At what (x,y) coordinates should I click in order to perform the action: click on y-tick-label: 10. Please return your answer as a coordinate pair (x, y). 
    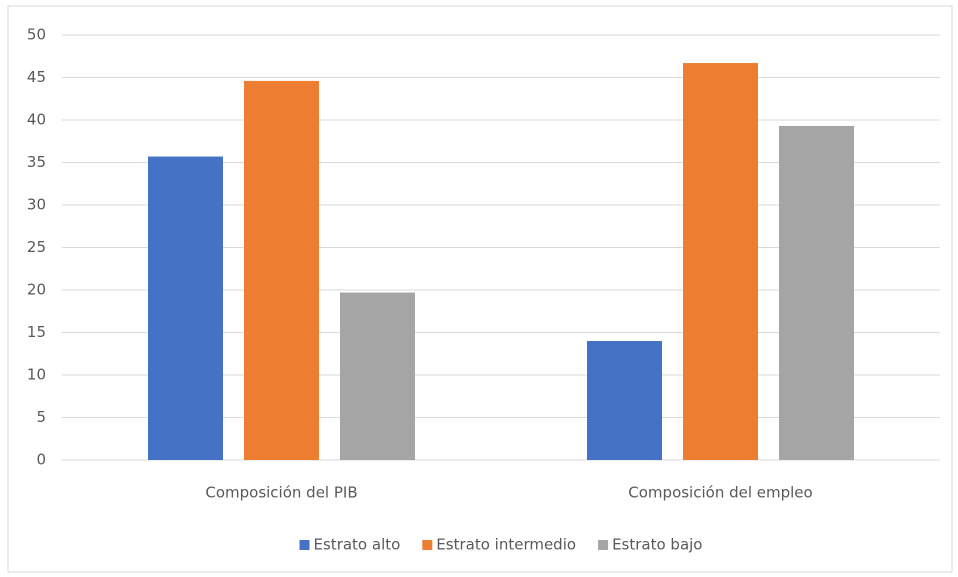
    Looking at the image, I should click on (36, 375).